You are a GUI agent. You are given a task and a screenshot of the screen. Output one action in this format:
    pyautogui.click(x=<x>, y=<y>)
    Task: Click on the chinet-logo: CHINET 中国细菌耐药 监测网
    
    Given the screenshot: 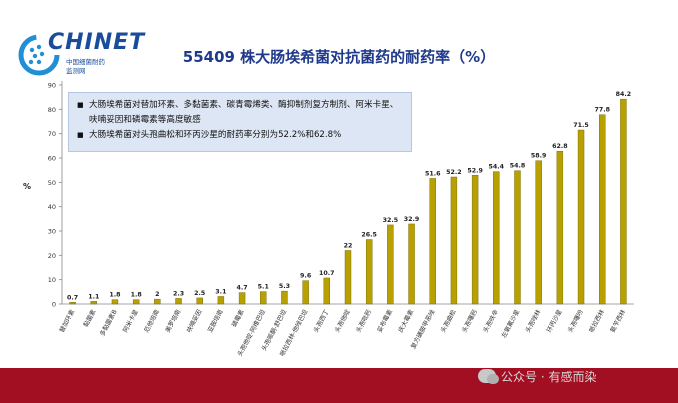 What is the action you would take?
    pyautogui.click(x=81, y=55)
    